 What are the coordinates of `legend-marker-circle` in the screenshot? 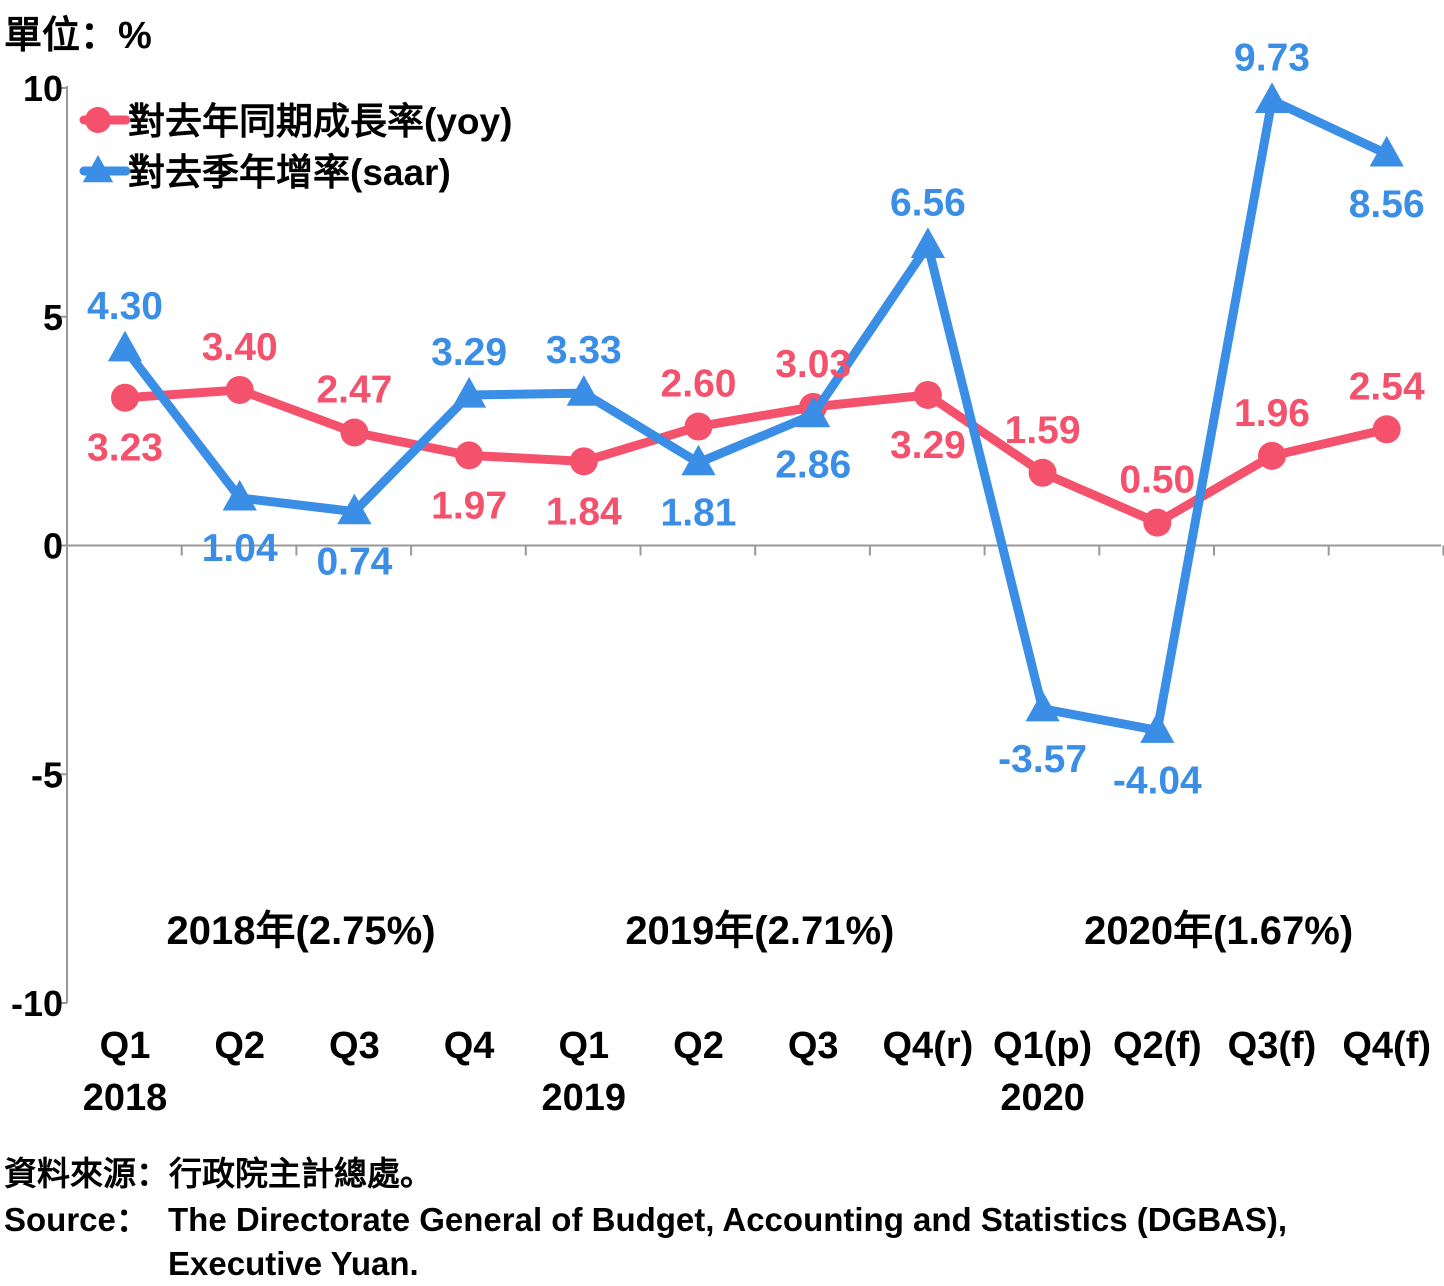 It's located at (98, 120).